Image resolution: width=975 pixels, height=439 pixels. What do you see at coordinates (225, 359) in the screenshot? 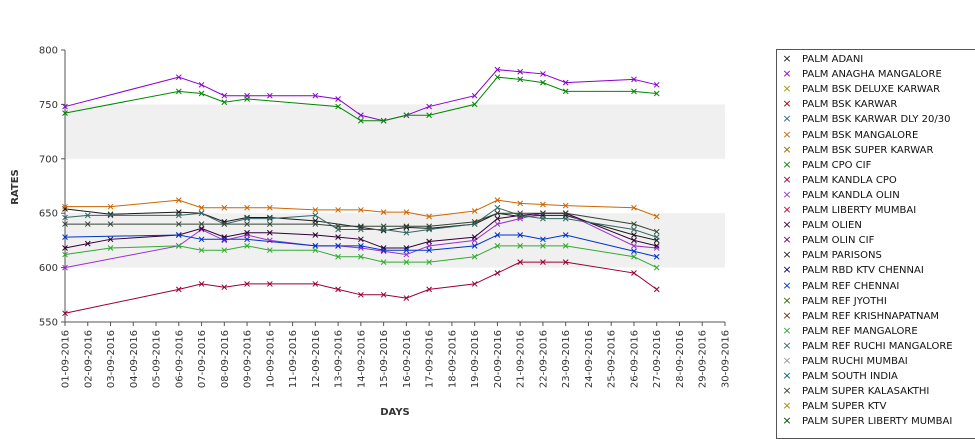
I see `x-tick-label: 08-09-2016` at bounding box center [225, 359].